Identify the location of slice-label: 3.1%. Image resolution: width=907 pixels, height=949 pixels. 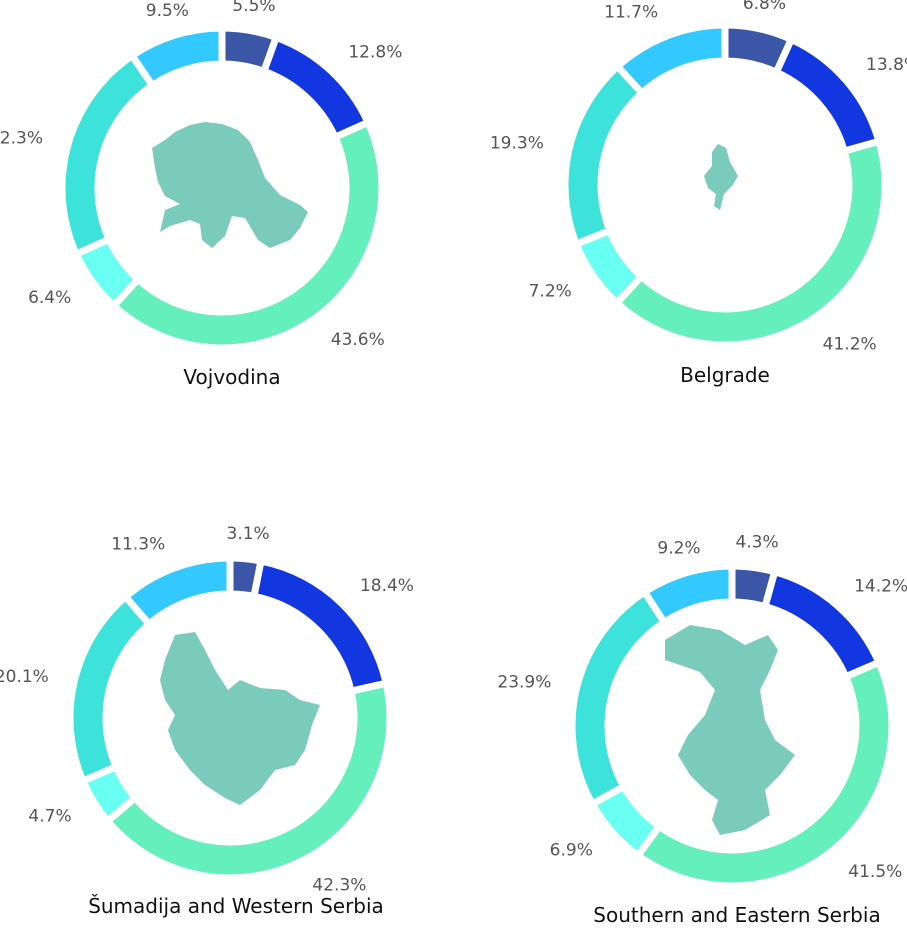
(248, 534).